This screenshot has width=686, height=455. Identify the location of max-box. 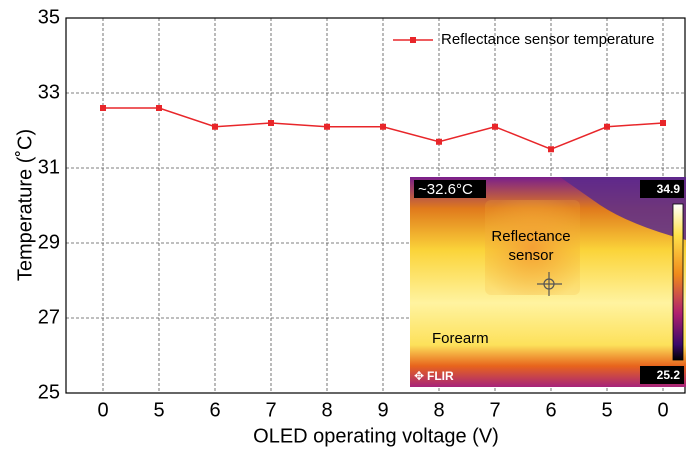
(662, 189).